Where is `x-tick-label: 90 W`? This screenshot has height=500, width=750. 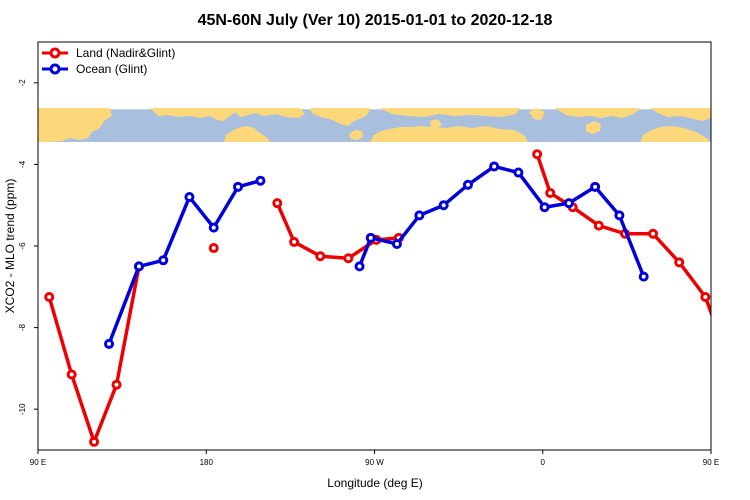
x-tick-label: 90 W is located at coordinates (374, 462).